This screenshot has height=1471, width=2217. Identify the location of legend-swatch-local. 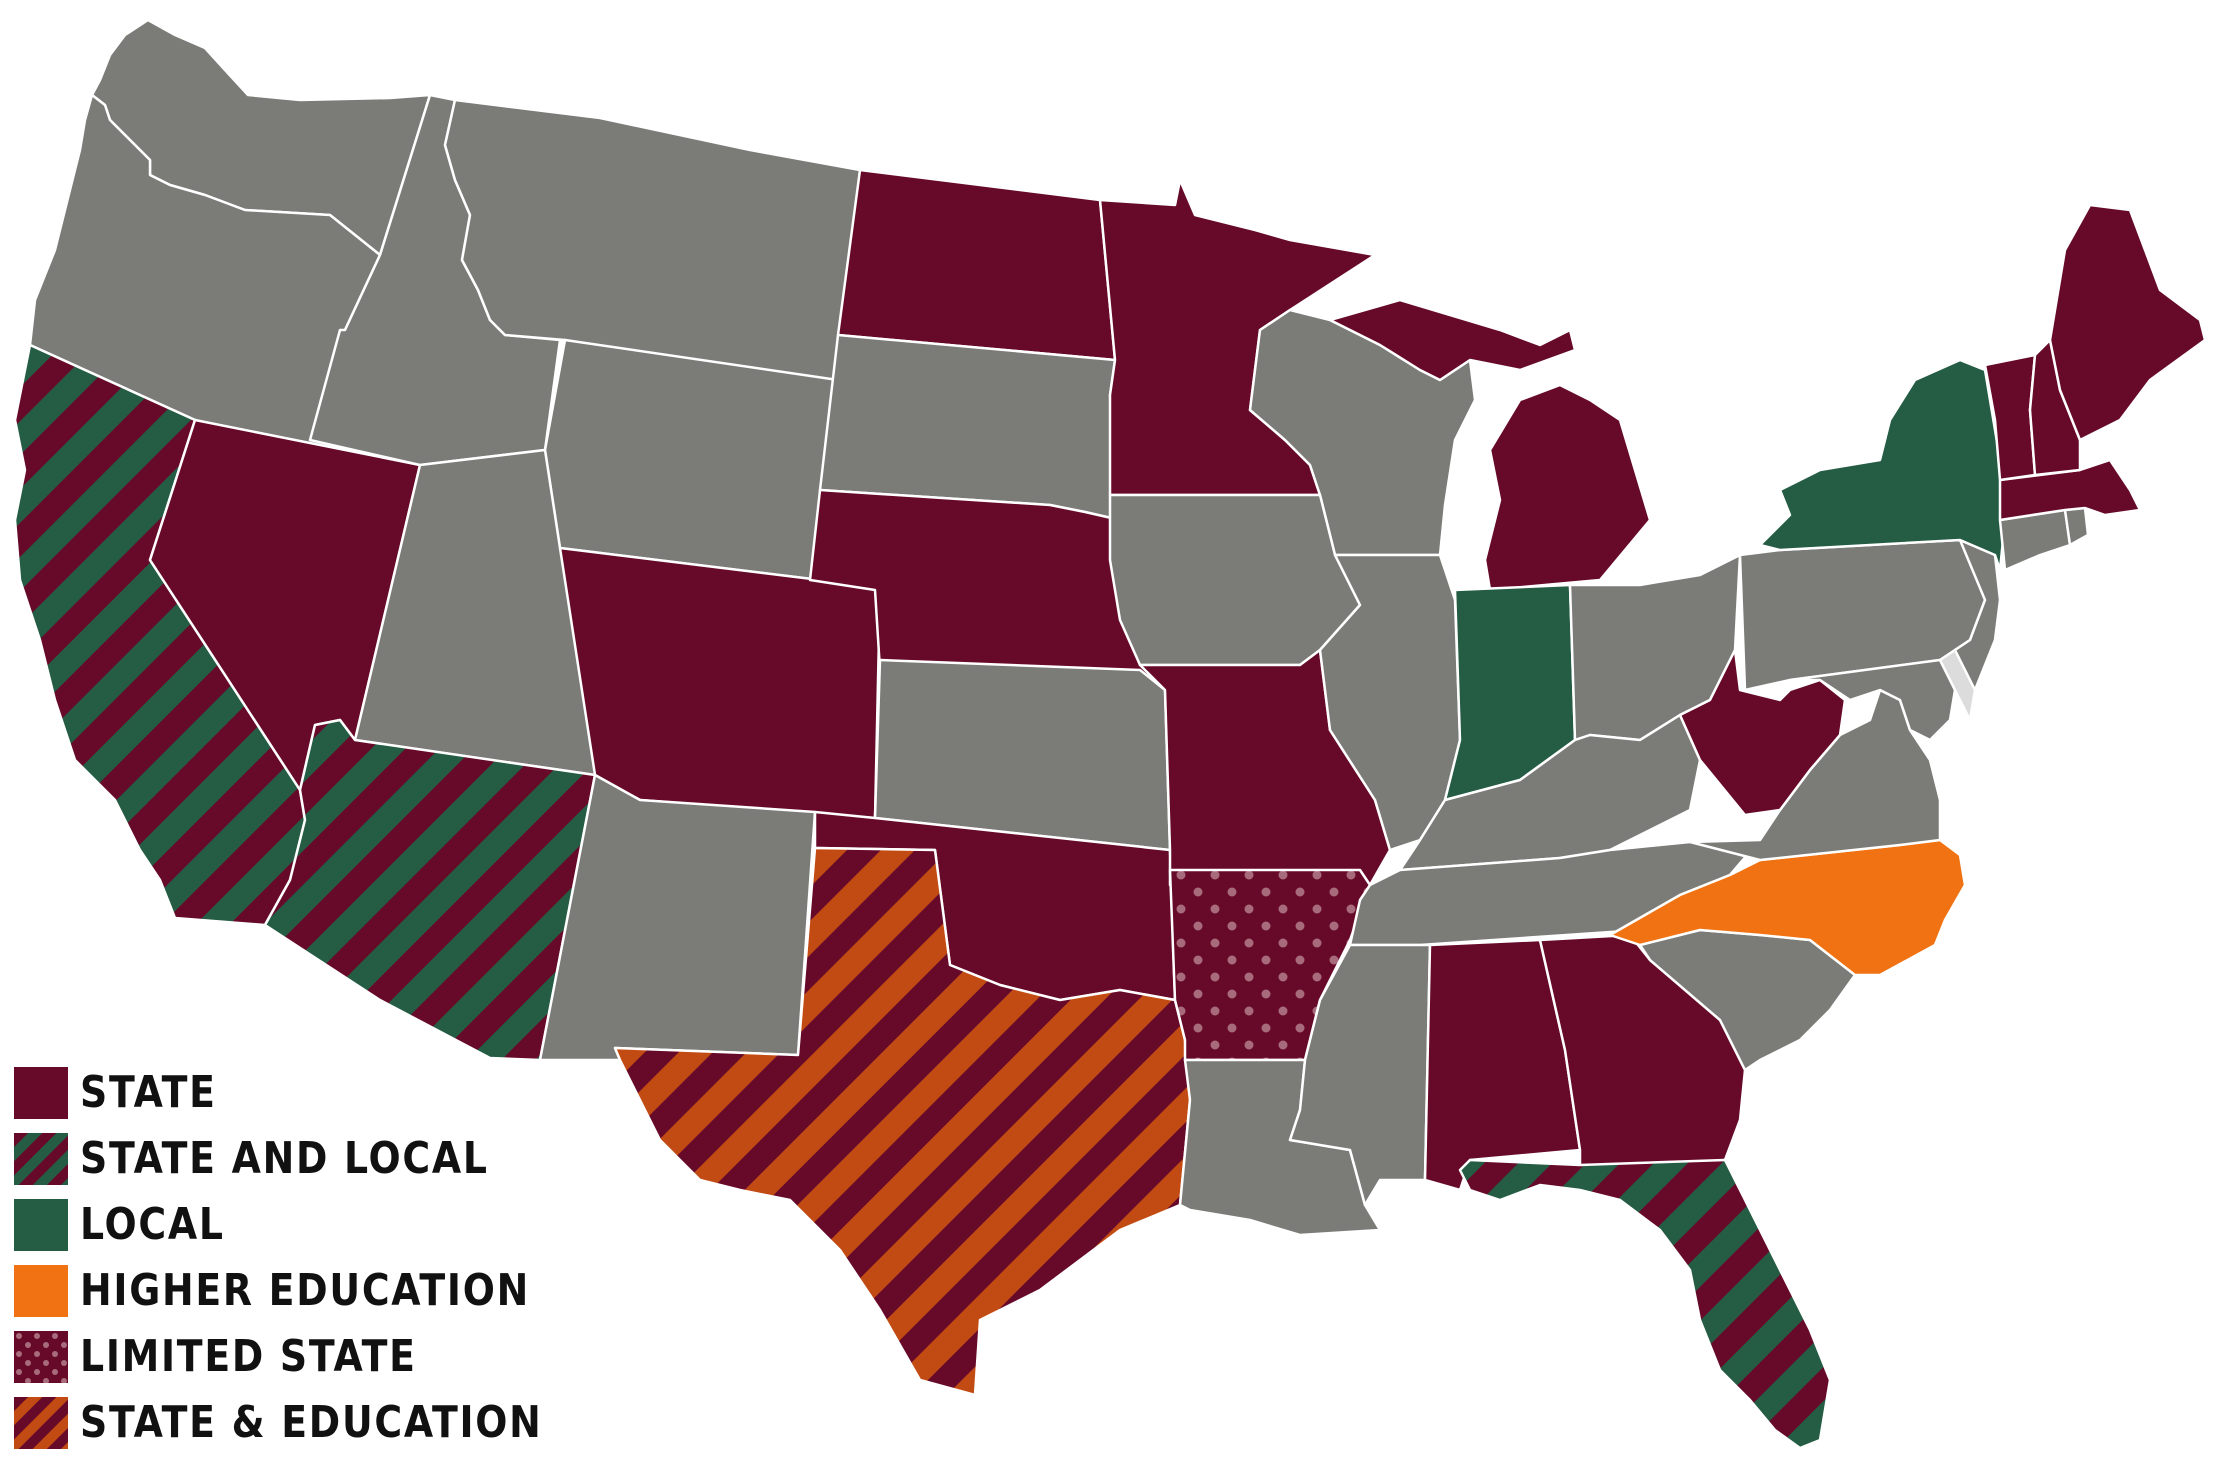
(41, 1225).